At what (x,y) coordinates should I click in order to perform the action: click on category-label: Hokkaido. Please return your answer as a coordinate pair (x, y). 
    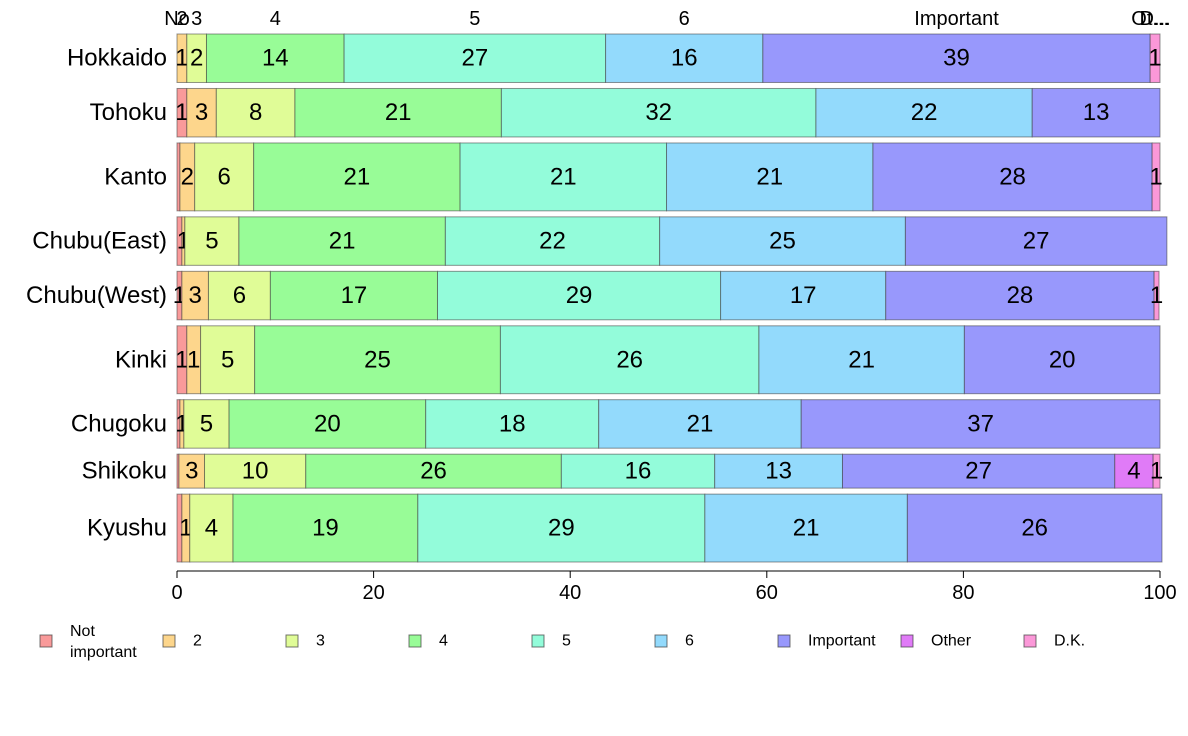
    Looking at the image, I should click on (117, 58).